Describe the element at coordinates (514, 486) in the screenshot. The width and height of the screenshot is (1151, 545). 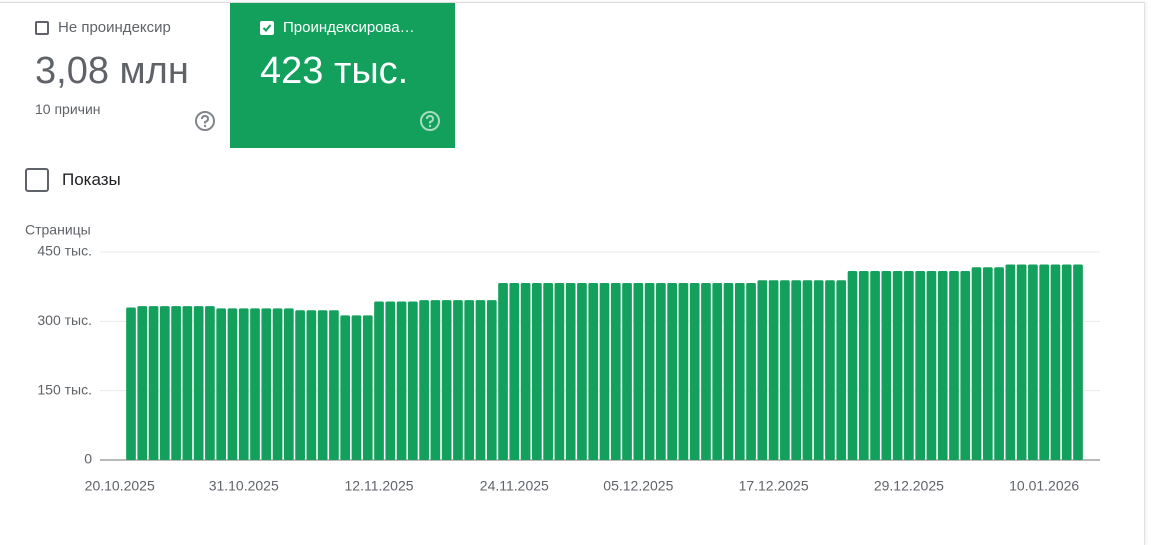
I see `x-tick-label: 24.11.2025` at that location.